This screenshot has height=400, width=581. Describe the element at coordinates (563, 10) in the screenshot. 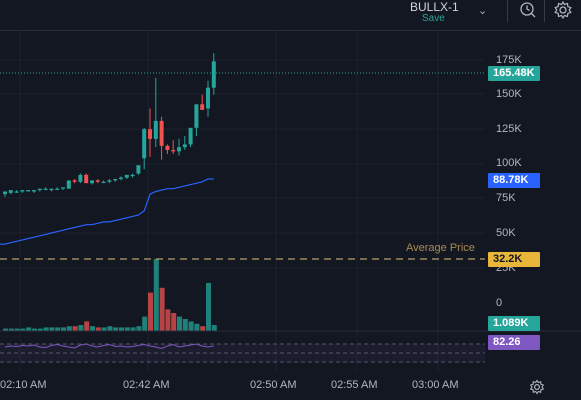

I see `gear-icon` at that location.